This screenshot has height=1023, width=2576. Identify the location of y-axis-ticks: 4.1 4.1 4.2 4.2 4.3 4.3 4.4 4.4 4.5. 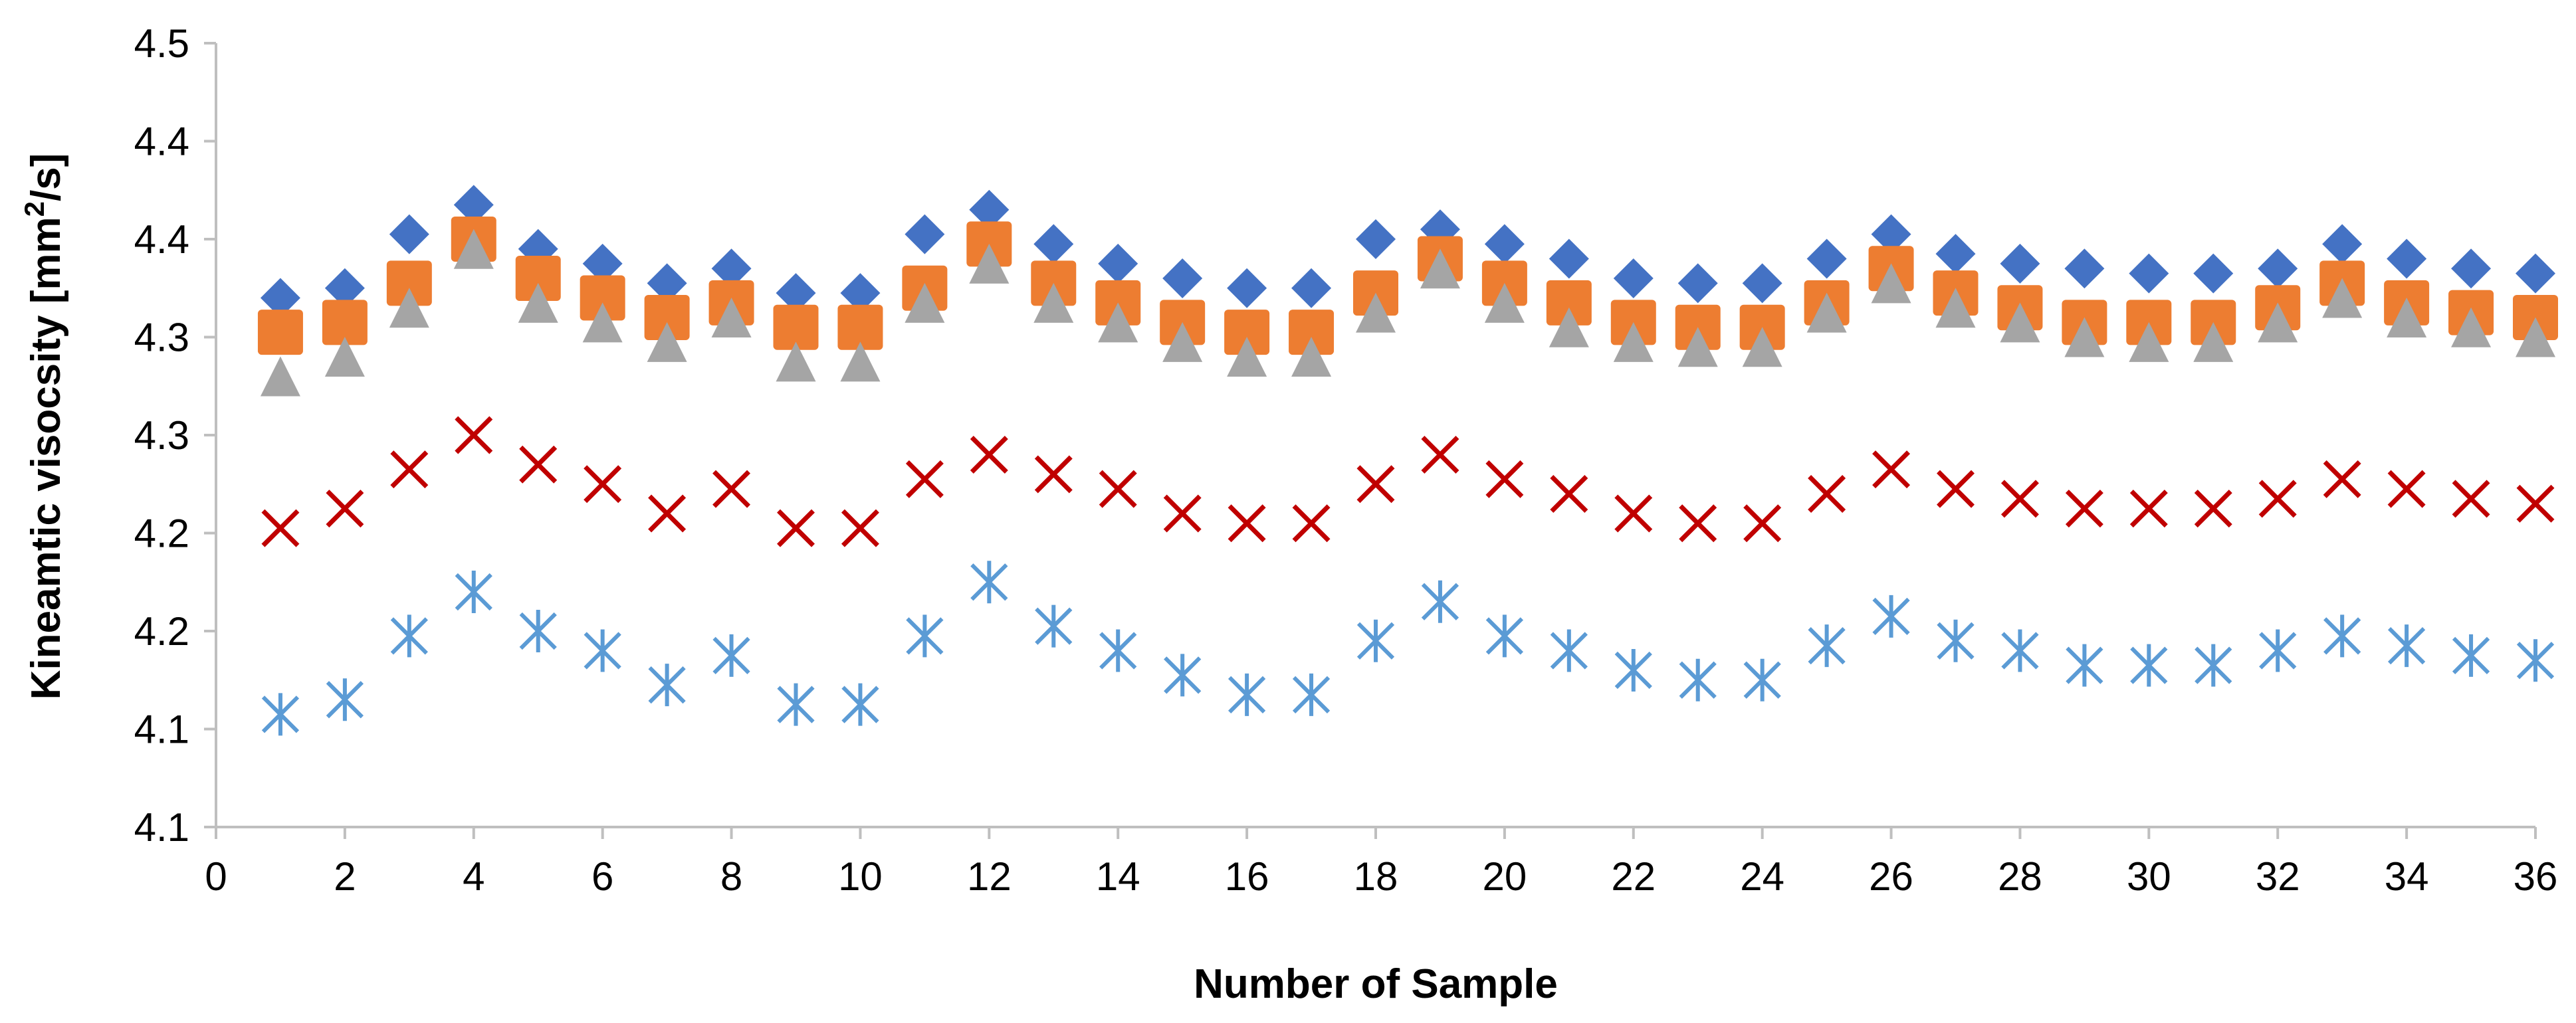
(175, 435).